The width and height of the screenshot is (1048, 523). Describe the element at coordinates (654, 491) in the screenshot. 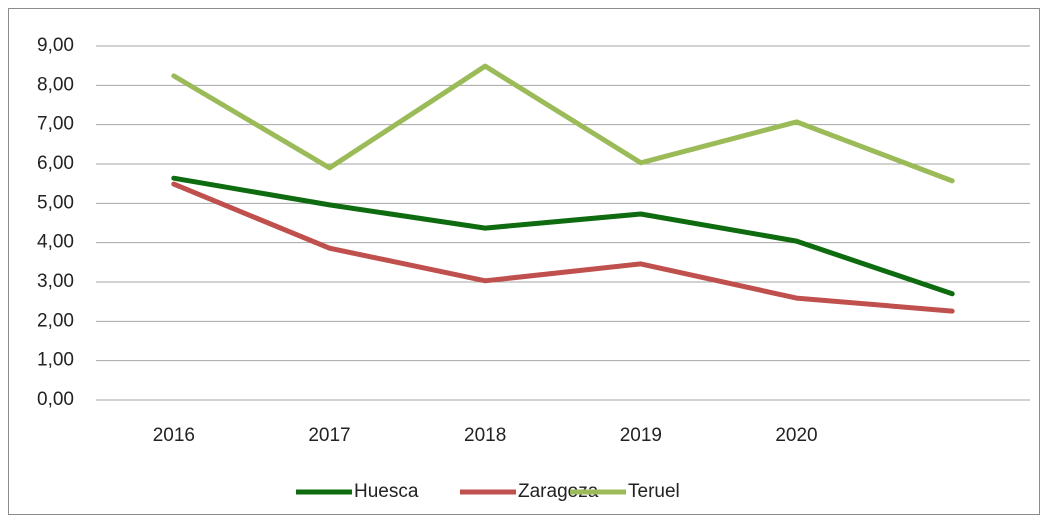

I see `legend-label: Teruel` at that location.